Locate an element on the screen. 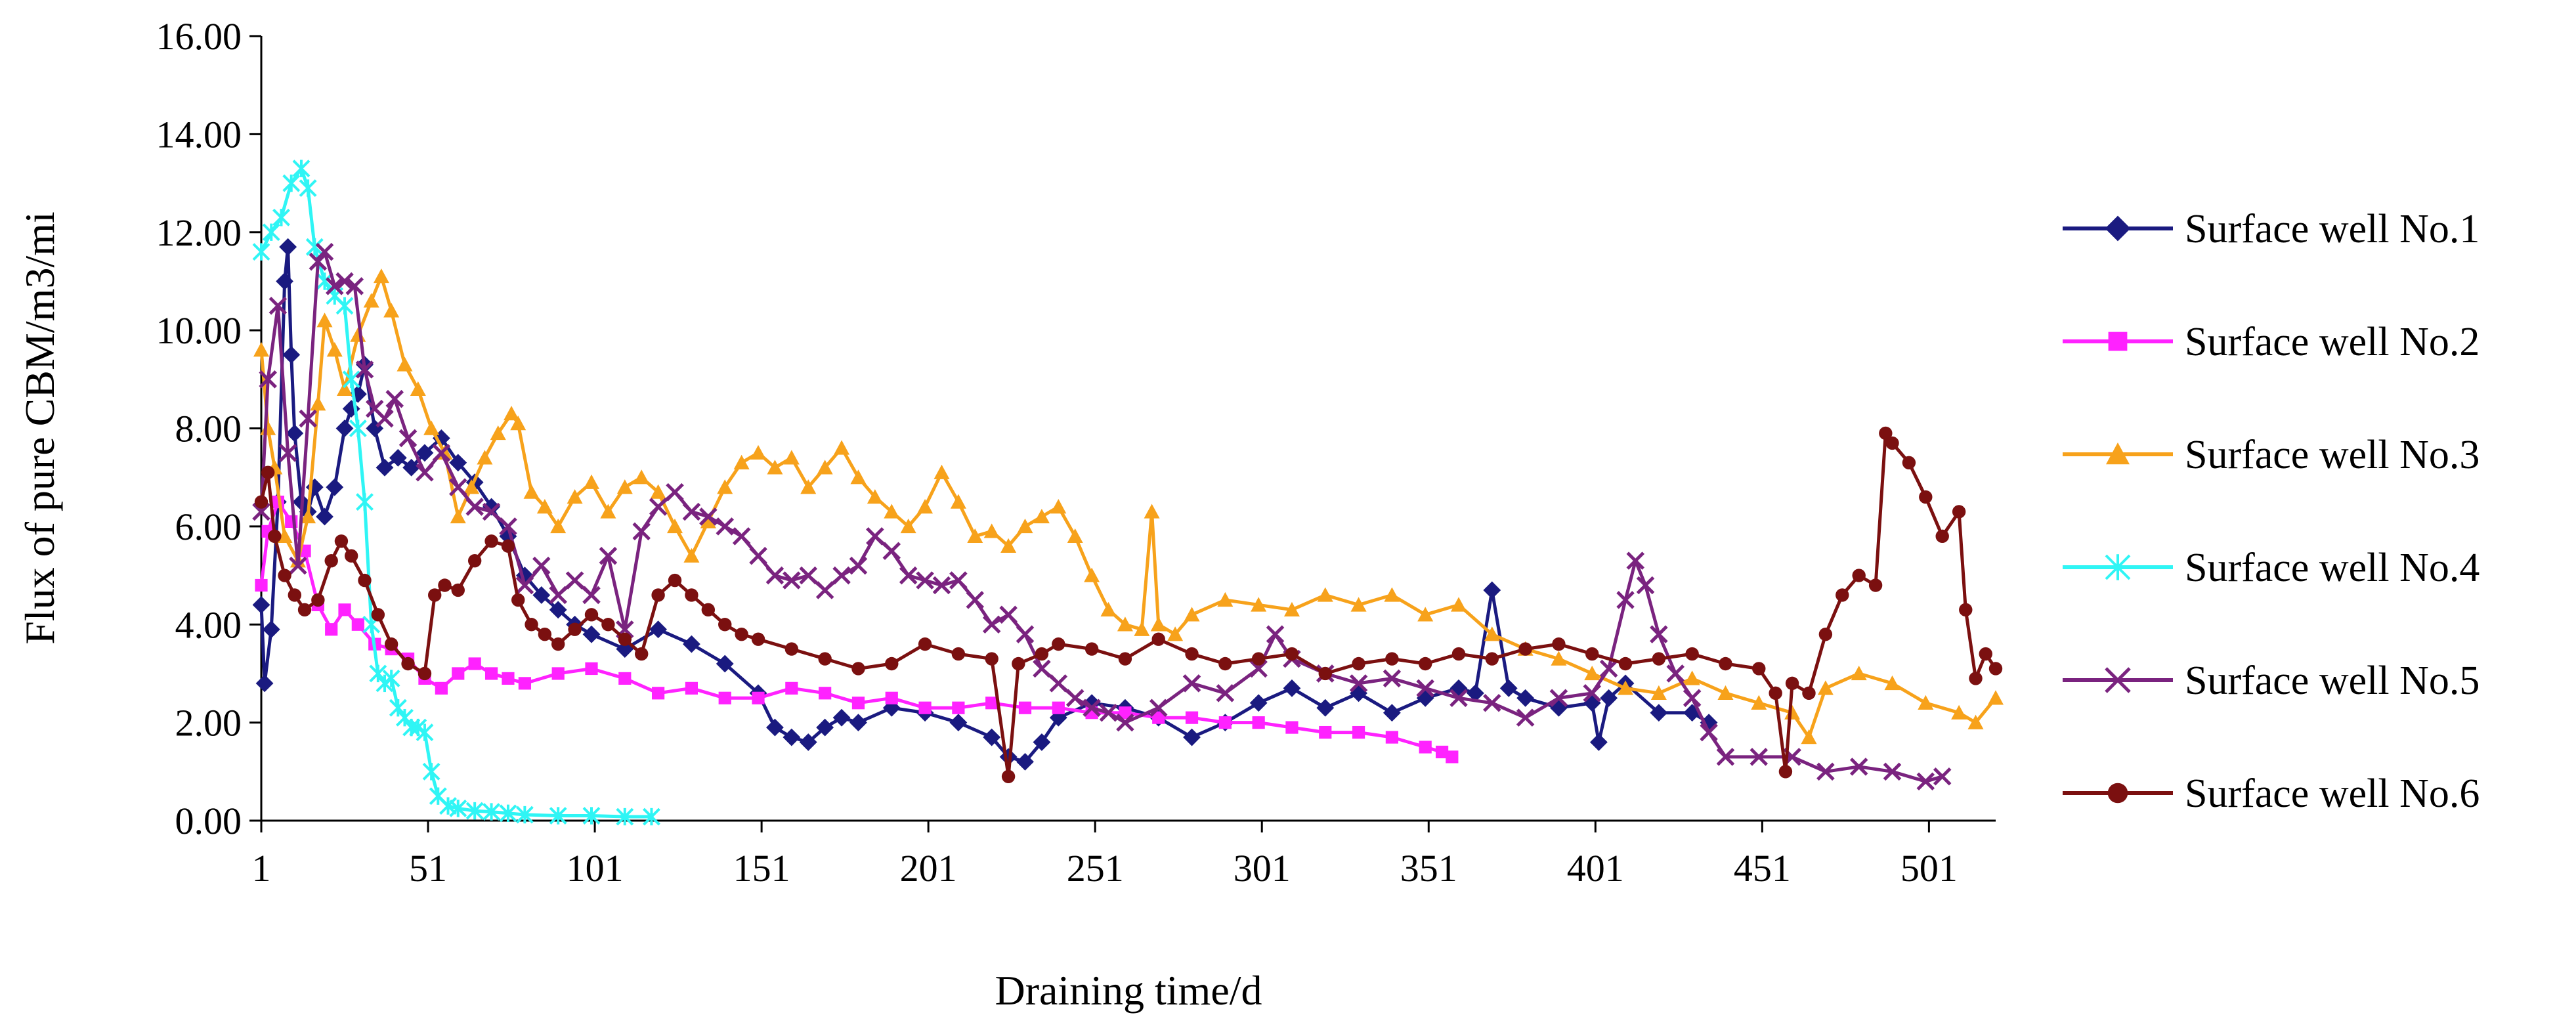 The height and width of the screenshot is (1034, 2576). legend-marker is located at coordinates (2118, 567).